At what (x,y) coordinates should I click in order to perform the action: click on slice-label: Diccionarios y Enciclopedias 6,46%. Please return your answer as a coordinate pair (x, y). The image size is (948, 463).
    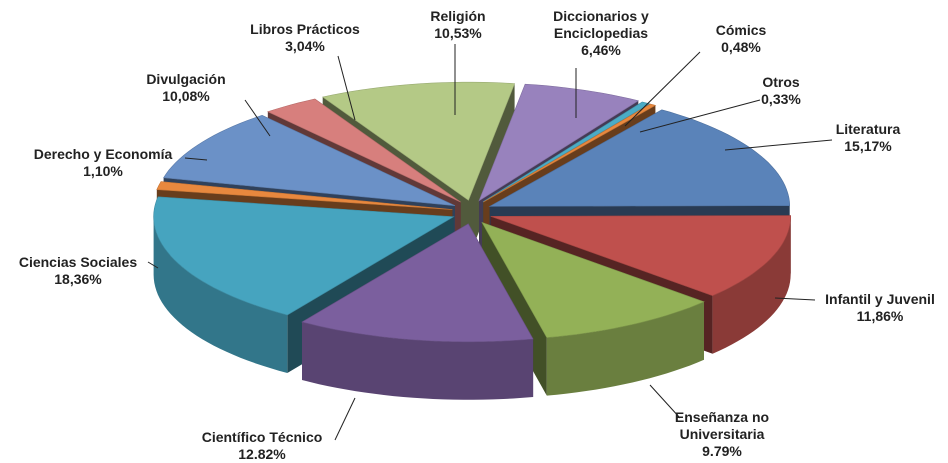
    Looking at the image, I should click on (601, 33).